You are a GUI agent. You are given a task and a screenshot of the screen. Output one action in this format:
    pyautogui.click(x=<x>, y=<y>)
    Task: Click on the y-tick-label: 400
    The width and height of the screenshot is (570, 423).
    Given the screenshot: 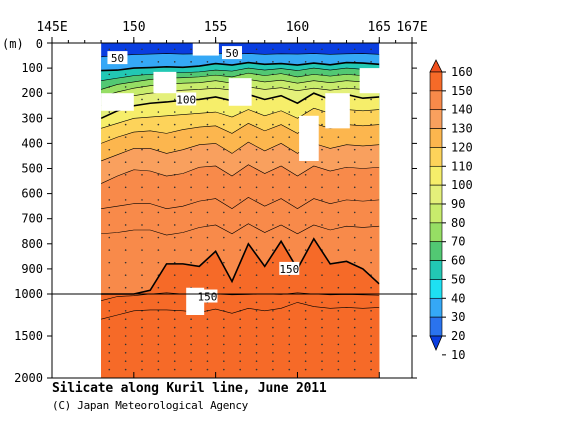 What is the action you would take?
    pyautogui.click(x=32, y=143)
    